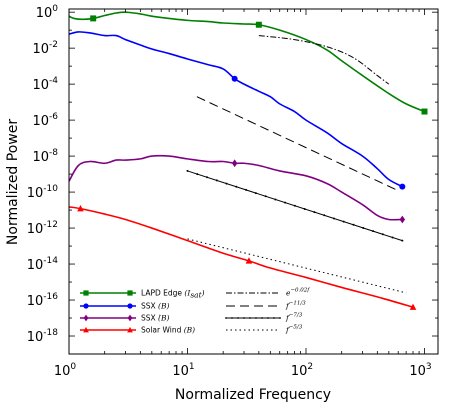 The height and width of the screenshot is (416, 463). I want to click on y-tick-label-0: 10⁰, so click(47, 12).